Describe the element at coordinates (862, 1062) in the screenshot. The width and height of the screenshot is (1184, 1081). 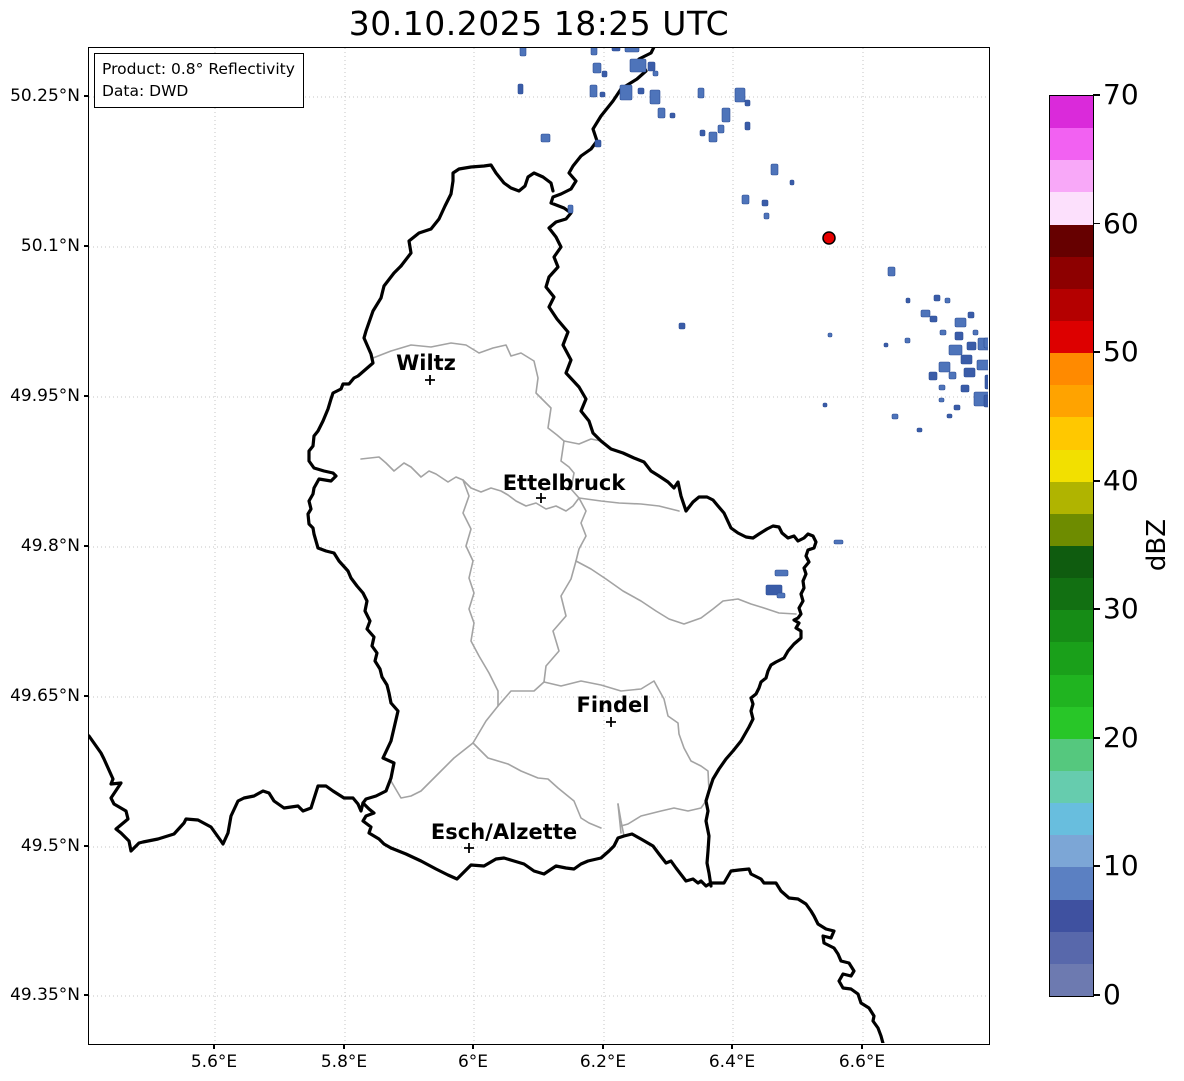
I see `lon-tick-label: 6.6°E` at that location.